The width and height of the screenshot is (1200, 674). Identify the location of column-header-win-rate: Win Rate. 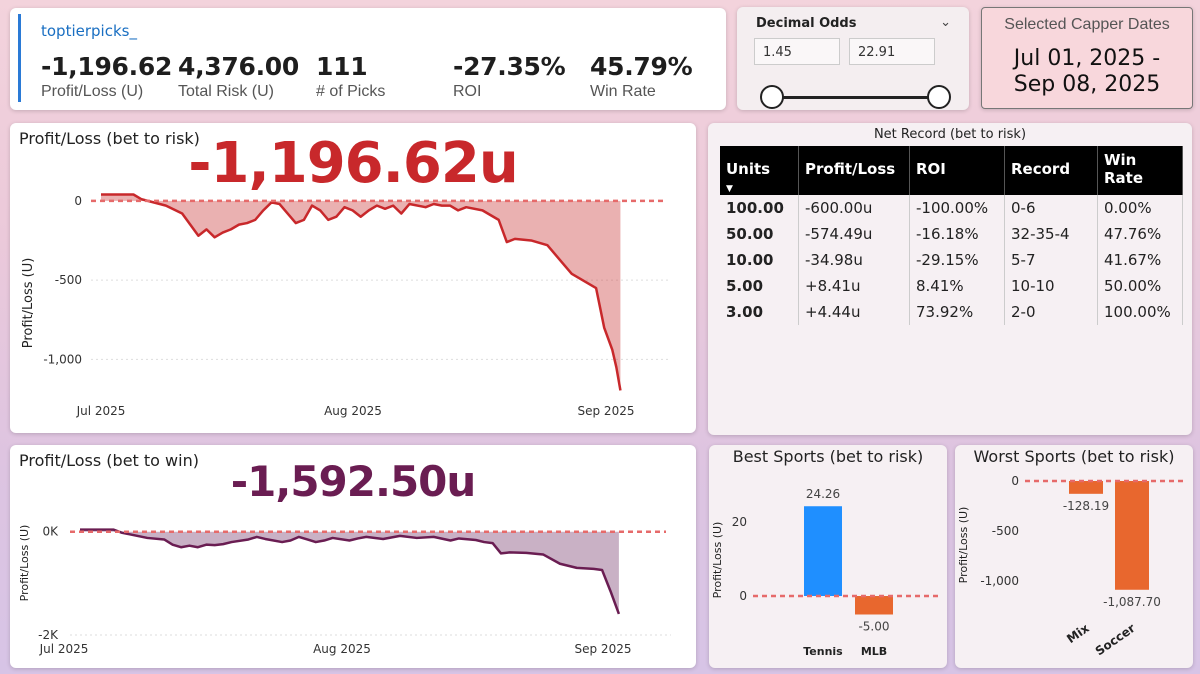
(1140, 170).